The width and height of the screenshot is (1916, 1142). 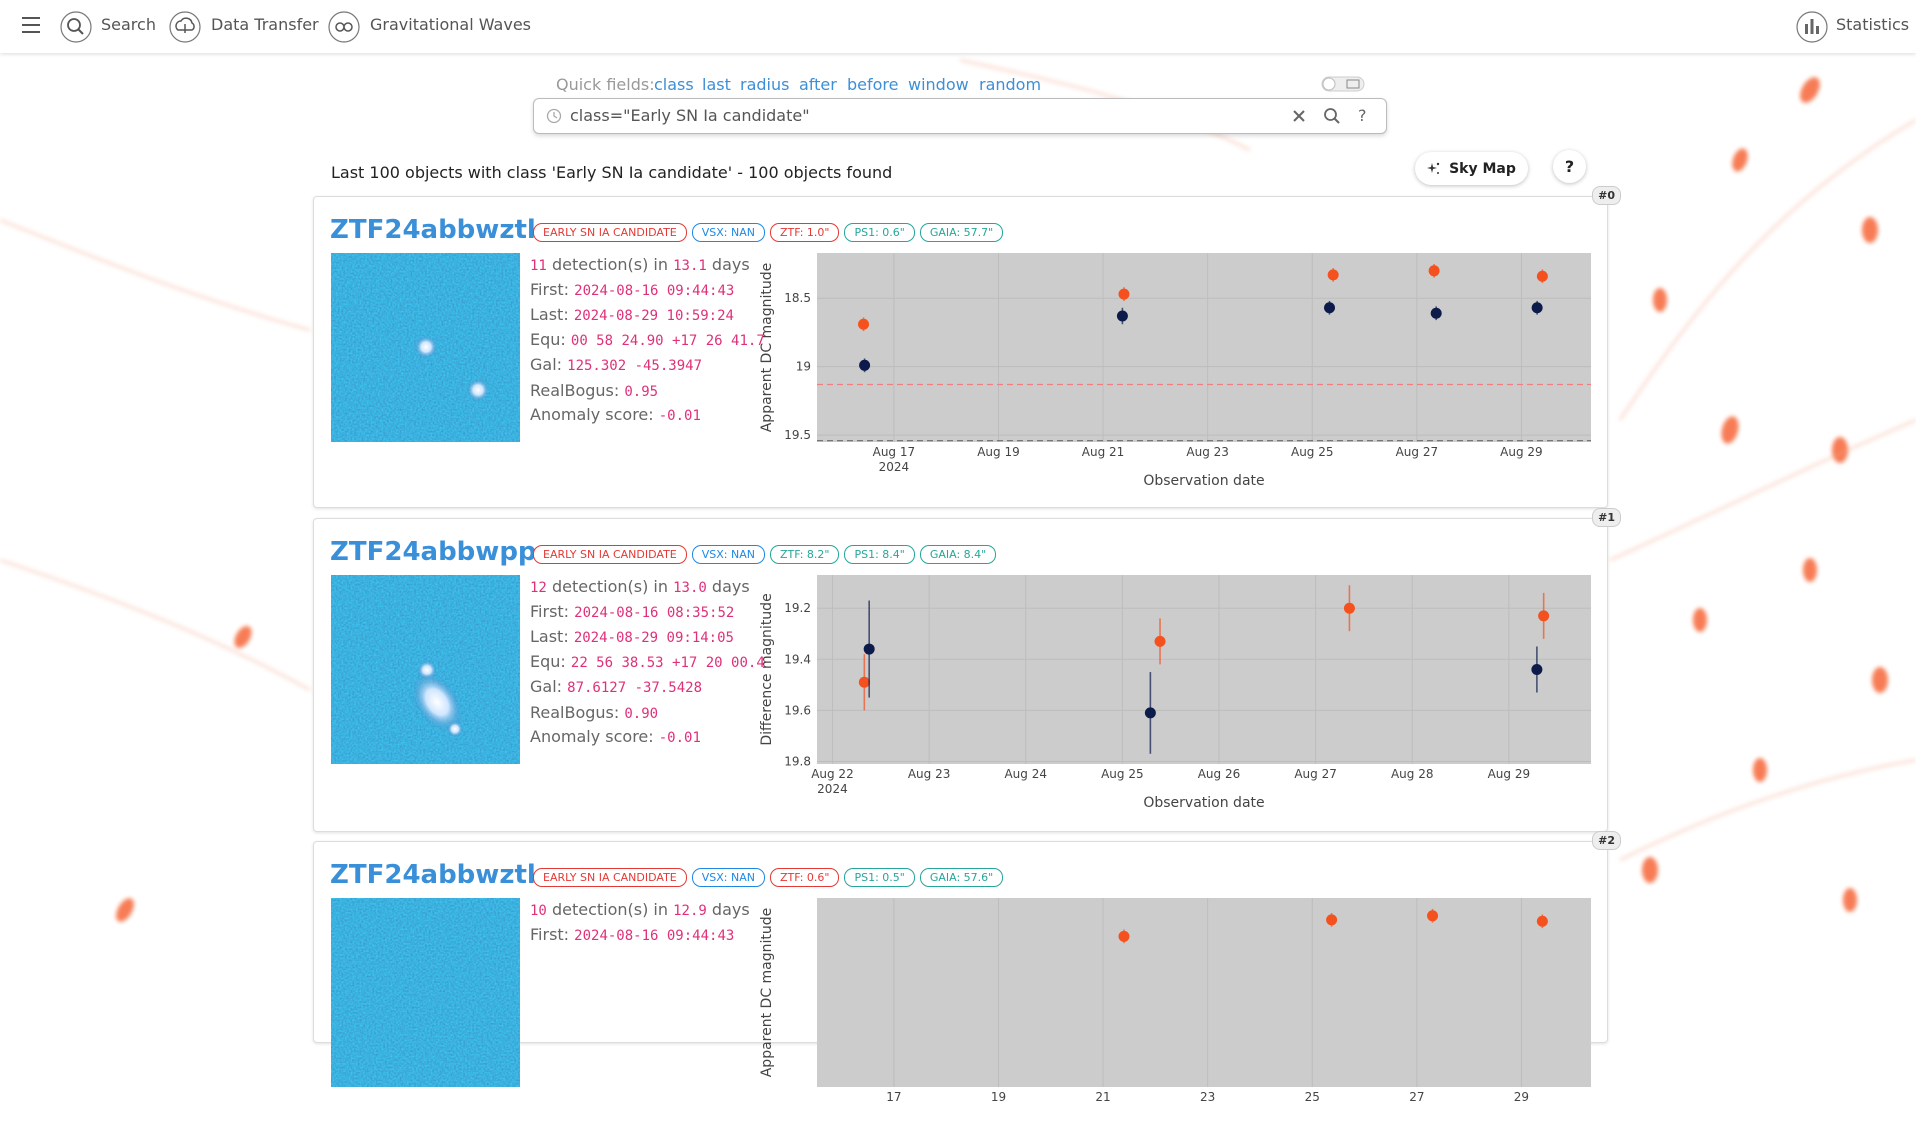 What do you see at coordinates (1569, 166) in the screenshot?
I see `help-button: ?` at bounding box center [1569, 166].